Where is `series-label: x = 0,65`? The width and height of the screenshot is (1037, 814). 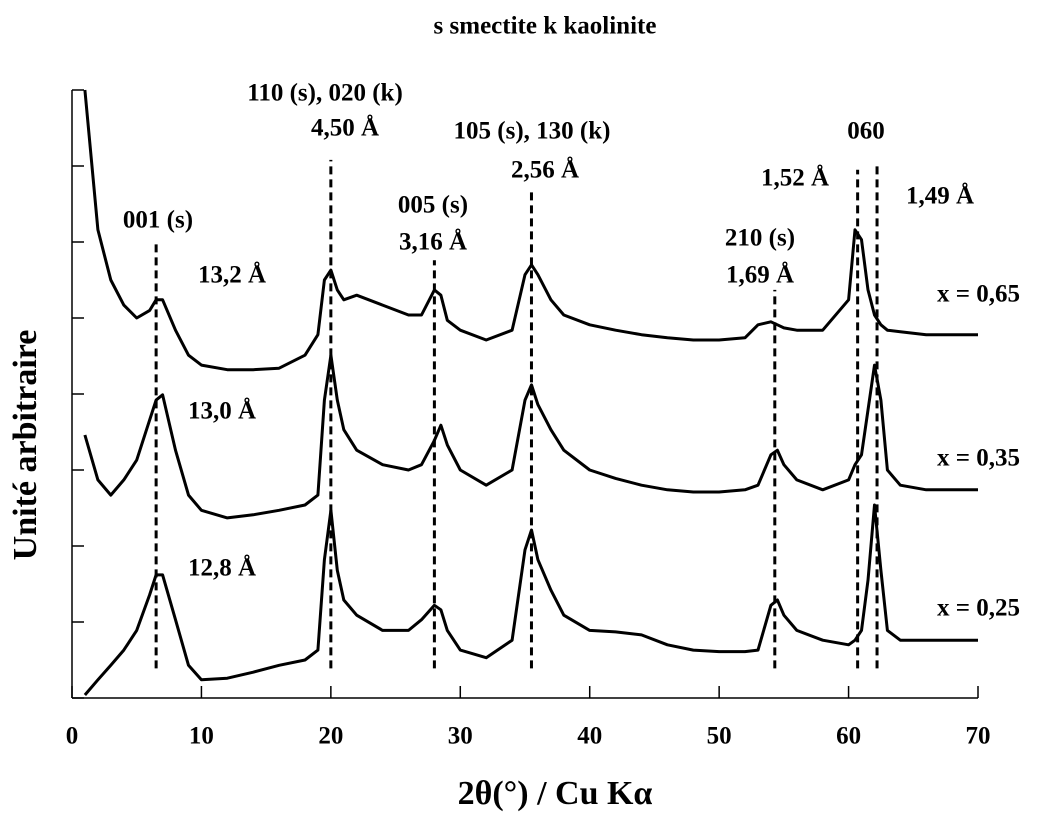 series-label: x = 0,65 is located at coordinates (978, 294).